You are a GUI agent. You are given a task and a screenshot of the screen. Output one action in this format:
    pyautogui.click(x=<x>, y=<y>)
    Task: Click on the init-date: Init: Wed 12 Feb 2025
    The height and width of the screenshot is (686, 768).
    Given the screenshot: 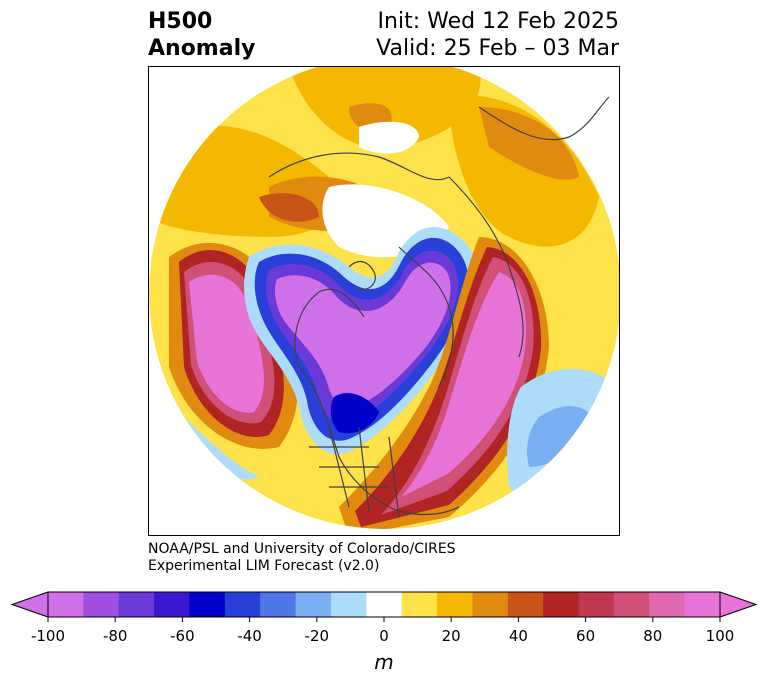 What is the action you would take?
    pyautogui.click(x=498, y=21)
    